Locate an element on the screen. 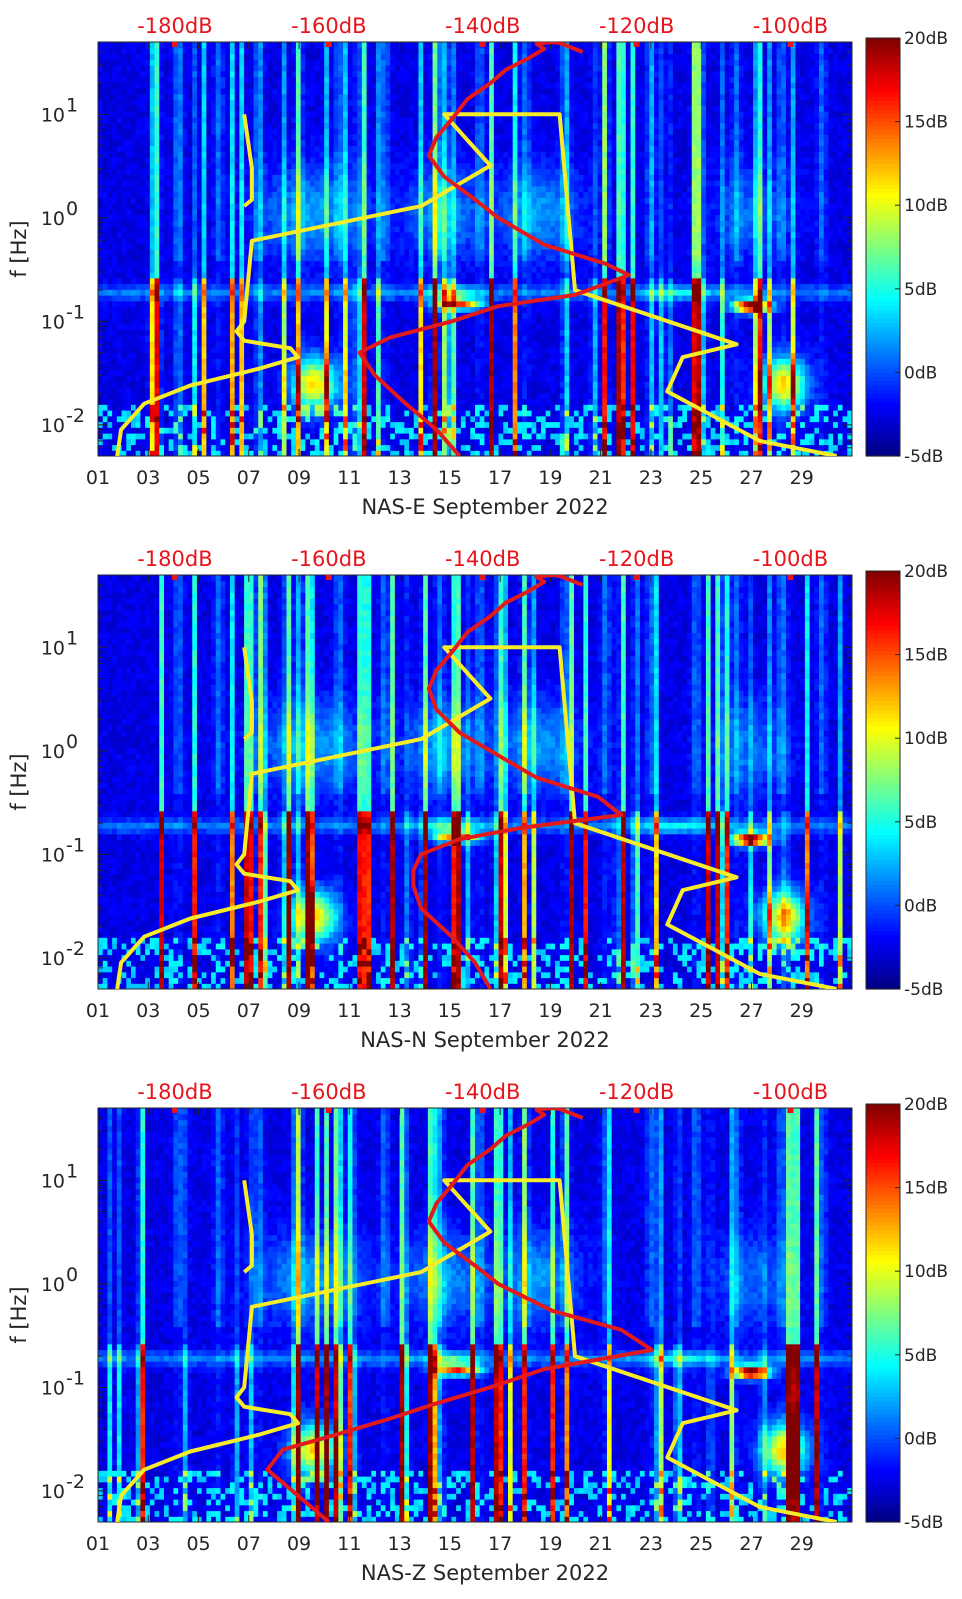  x-axis-label: NAS-Z September 2022 is located at coordinates (485, 1573).